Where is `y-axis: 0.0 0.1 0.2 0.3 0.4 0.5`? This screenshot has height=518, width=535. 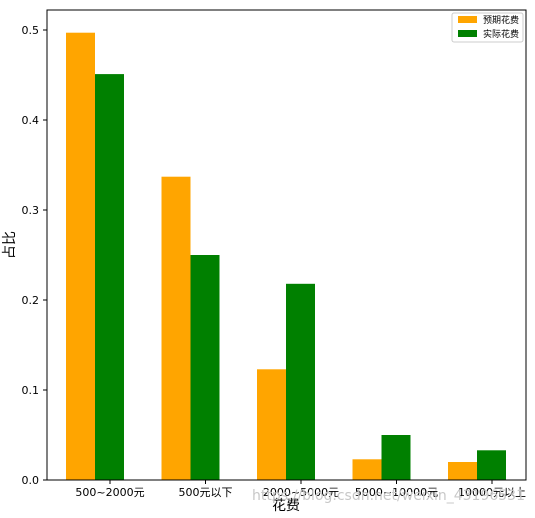 y-axis: 0.0 0.1 0.2 0.3 0.4 0.5 is located at coordinates (34, 255).